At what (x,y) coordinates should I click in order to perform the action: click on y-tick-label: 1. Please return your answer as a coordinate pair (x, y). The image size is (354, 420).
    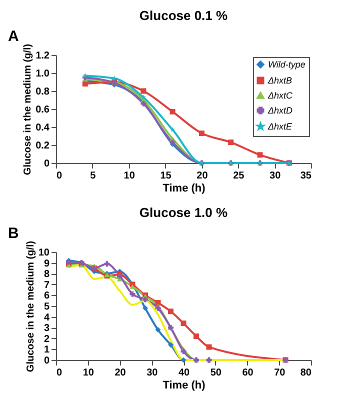
    Looking at the image, I should click on (47, 350).